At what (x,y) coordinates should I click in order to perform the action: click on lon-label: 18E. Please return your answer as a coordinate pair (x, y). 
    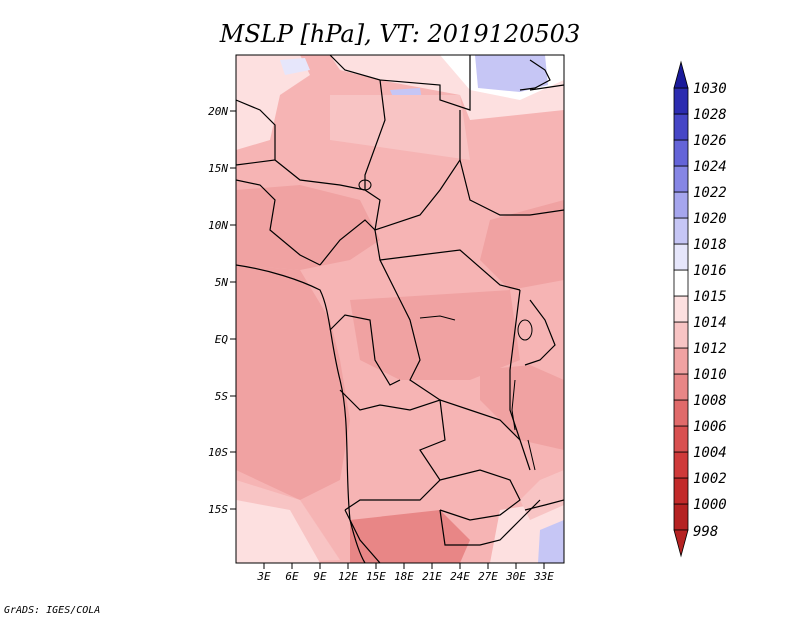
    Looking at the image, I should click on (404, 576).